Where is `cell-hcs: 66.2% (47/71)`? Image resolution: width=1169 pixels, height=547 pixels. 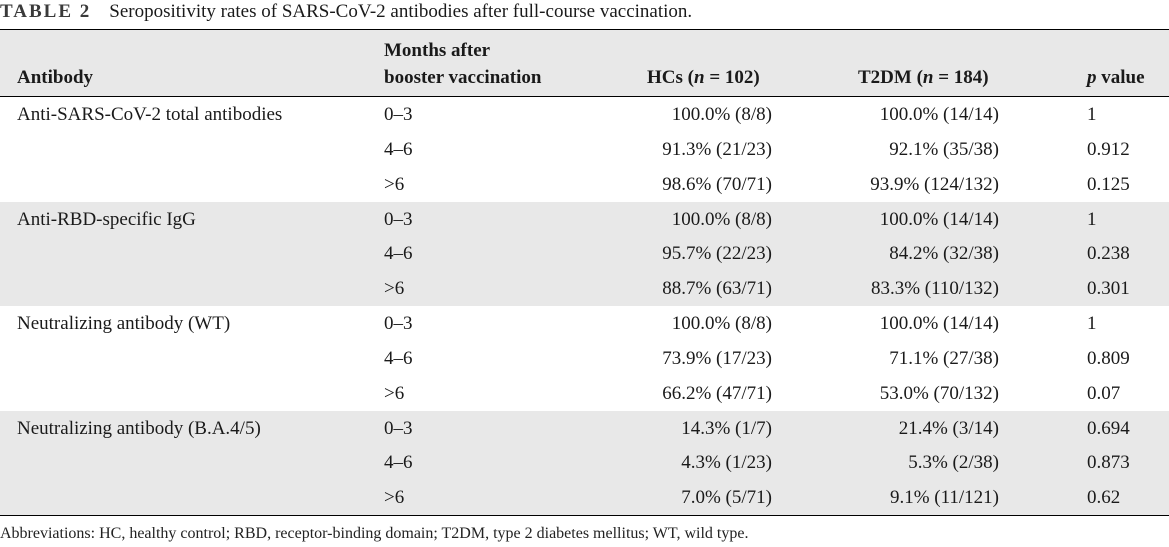
cell-hcs: 66.2% (47/71) is located at coordinates (717, 393).